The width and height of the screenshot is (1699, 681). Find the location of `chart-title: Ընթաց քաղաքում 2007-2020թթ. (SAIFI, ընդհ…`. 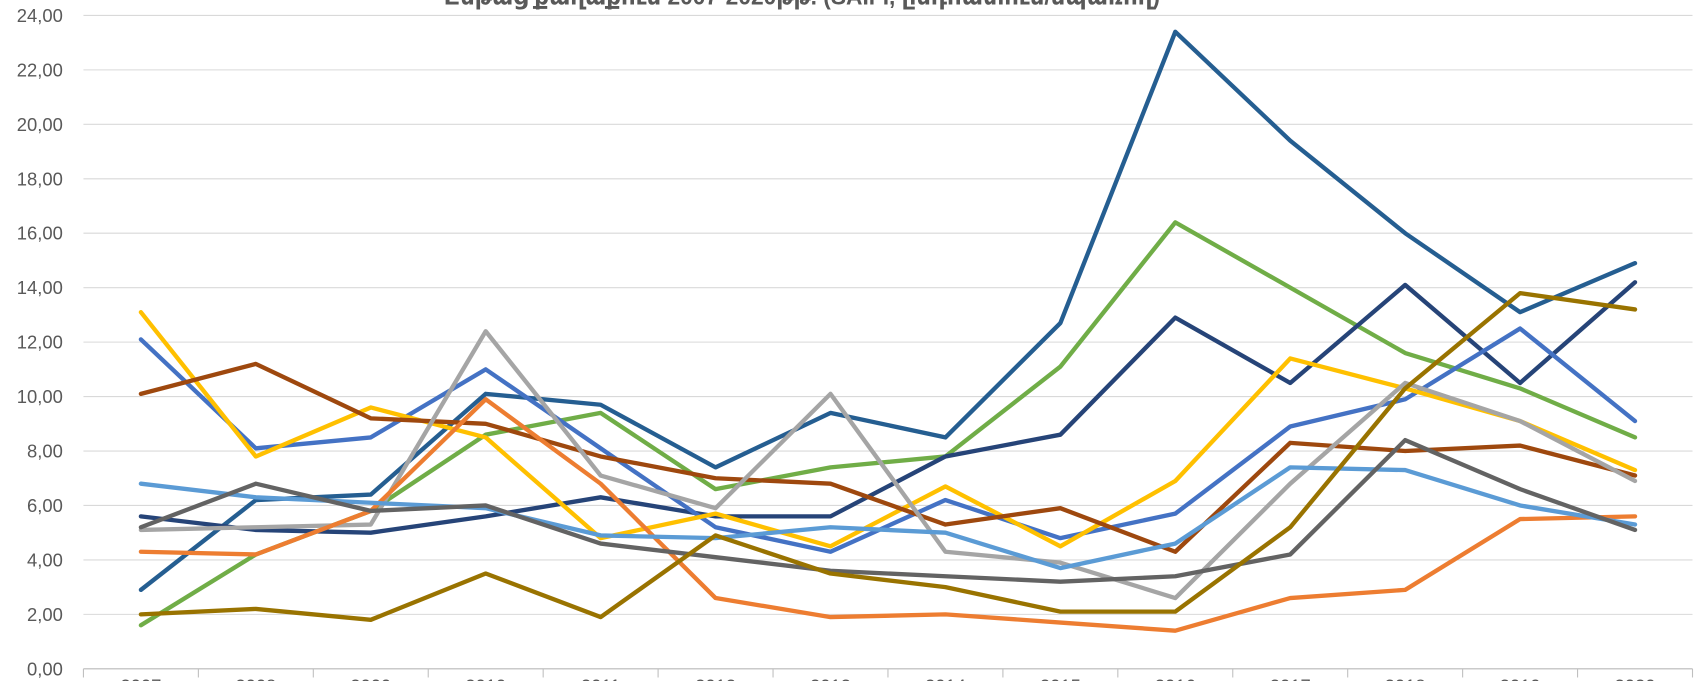

chart-title: Ընթաց քաղաքում 2007-2020թթ. (SAIFI, ընդհ… is located at coordinates (802, 5).